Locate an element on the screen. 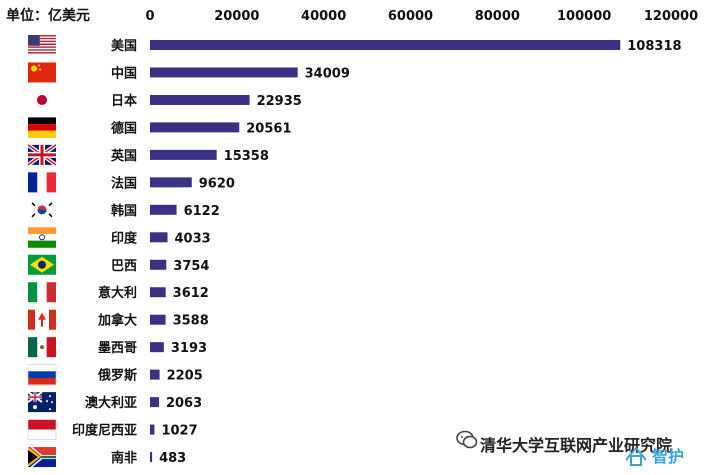 Image resolution: width=712 pixels, height=475 pixels. x-tick-label: 60000 is located at coordinates (410, 16).